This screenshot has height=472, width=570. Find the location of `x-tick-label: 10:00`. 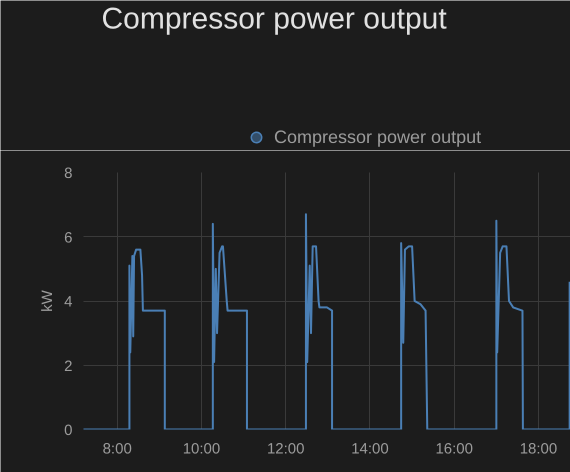

x-tick-label: 10:00 is located at coordinates (201, 449).